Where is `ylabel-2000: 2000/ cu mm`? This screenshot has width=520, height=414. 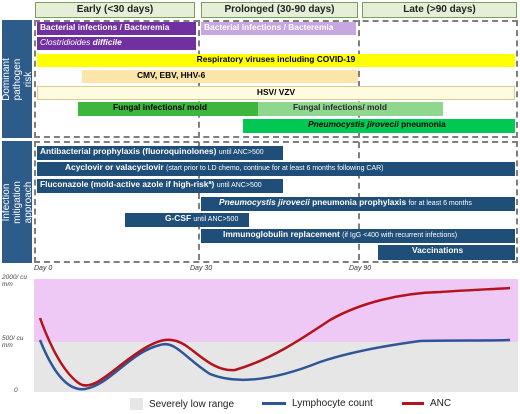 ylabel-2000: 2000/ cu mm is located at coordinates (14, 281).